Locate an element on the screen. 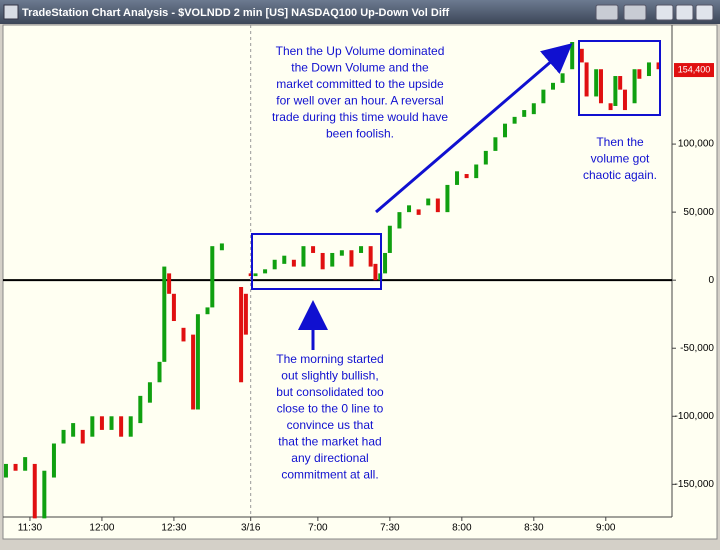 The height and width of the screenshot is (555, 720). x-tick-label: 9:00 is located at coordinates (606, 528).